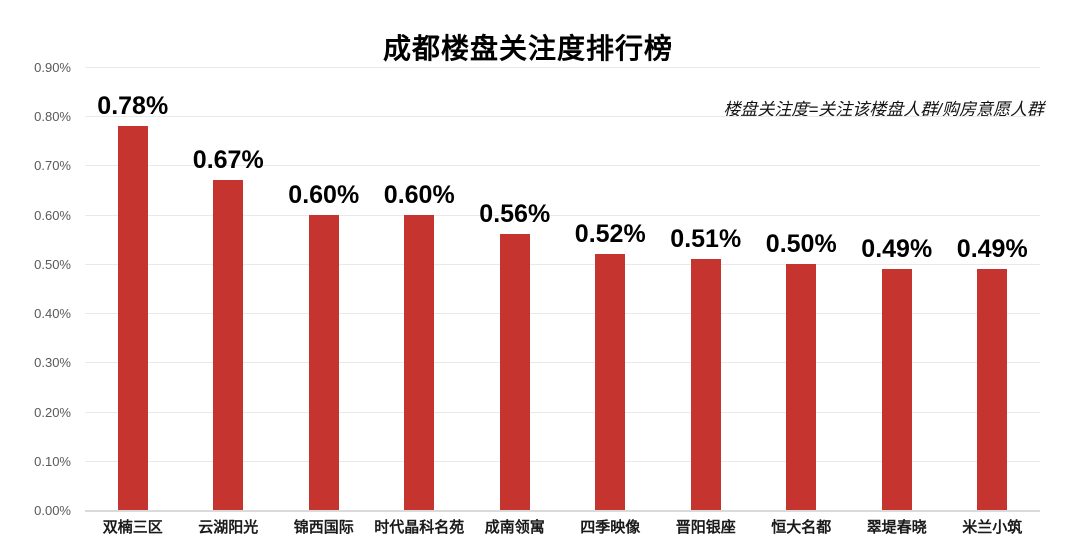 Image resolution: width=1080 pixels, height=552 pixels. Describe the element at coordinates (527, 48) in the screenshot. I see `chart-title: 成都楼盘关注度排行榜` at that location.